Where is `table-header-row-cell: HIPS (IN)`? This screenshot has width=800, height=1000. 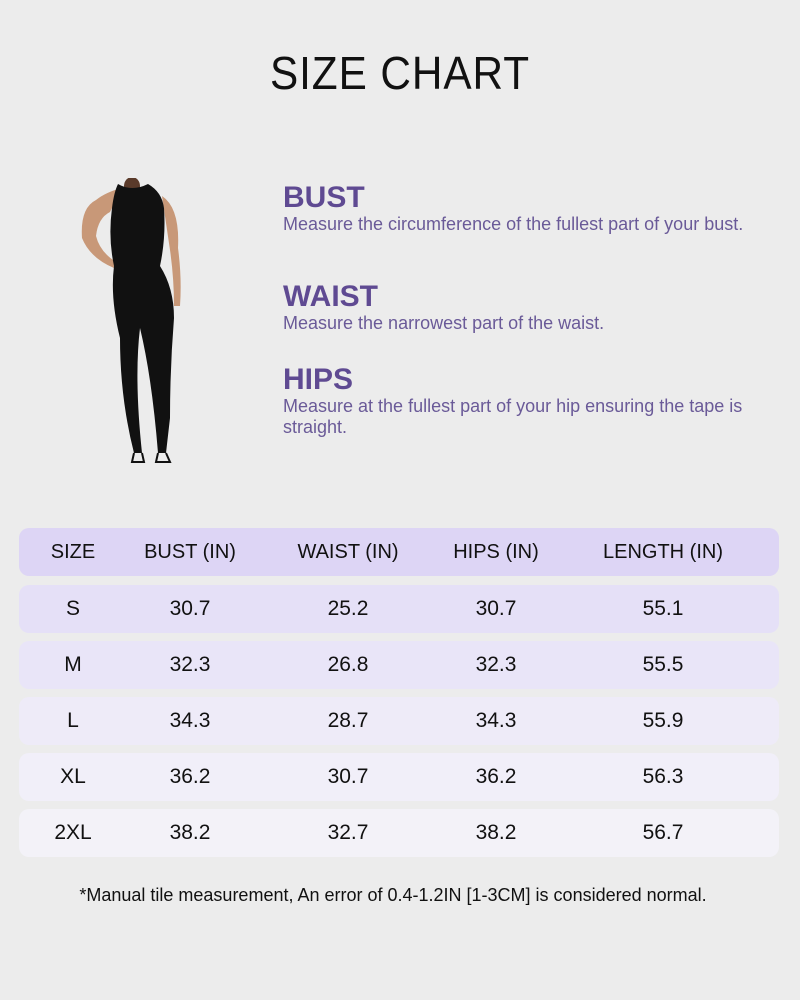 table-header-row-cell: HIPS (IN) is located at coordinates (496, 551).